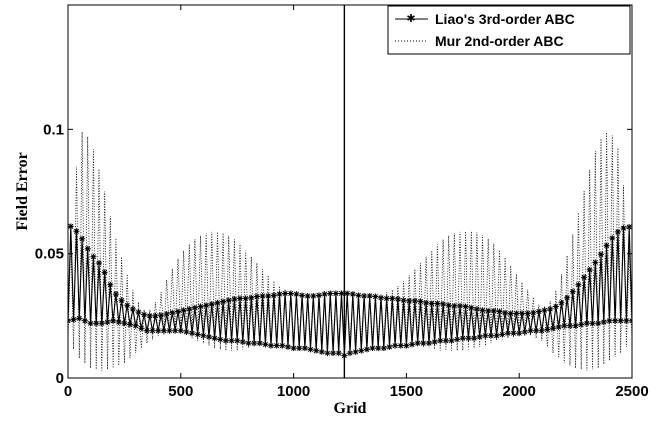 The height and width of the screenshot is (426, 658). I want to click on x-axis-title: Grid, so click(350, 408).